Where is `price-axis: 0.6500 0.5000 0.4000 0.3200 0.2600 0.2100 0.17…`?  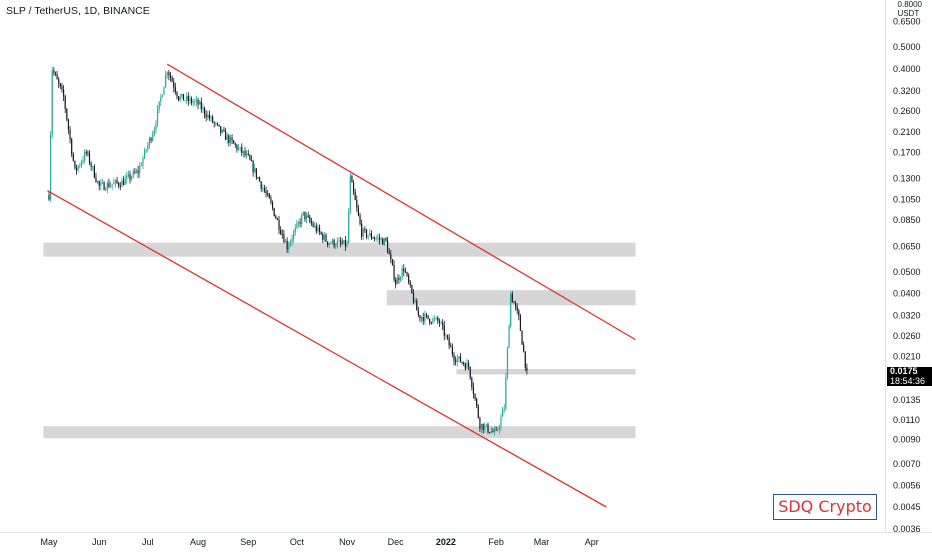
price-axis: 0.6500 0.5000 0.4000 0.3200 0.2600 0.2100 0.17… is located at coordinates (903, 267).